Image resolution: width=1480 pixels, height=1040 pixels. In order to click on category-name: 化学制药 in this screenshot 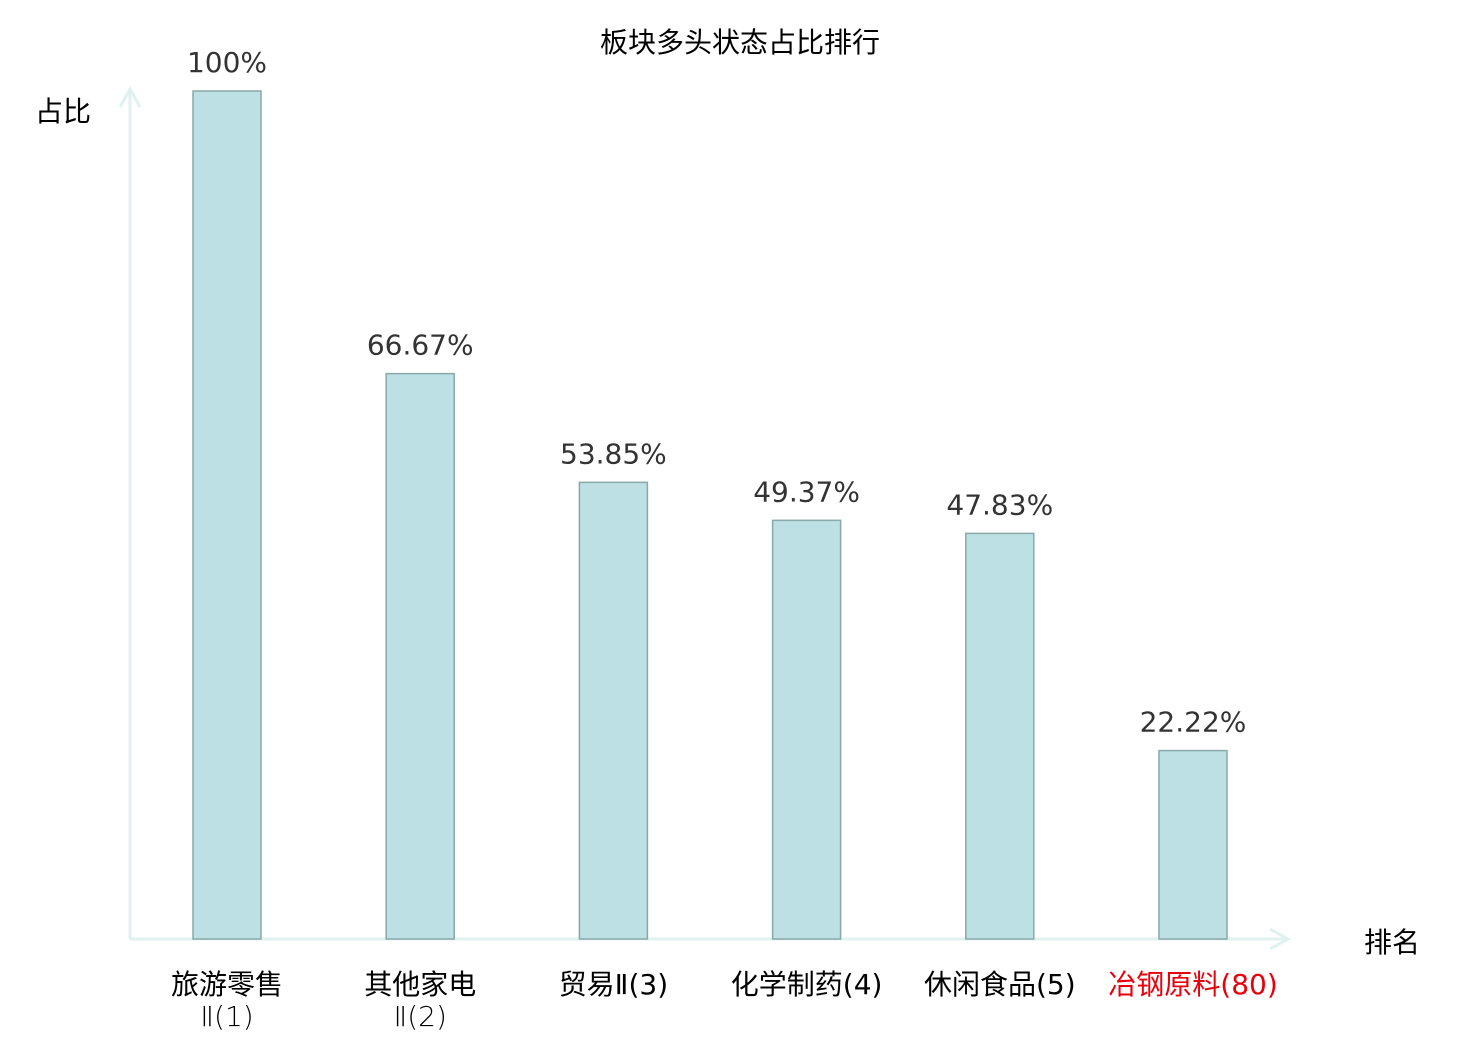, I will do `click(787, 984)`.